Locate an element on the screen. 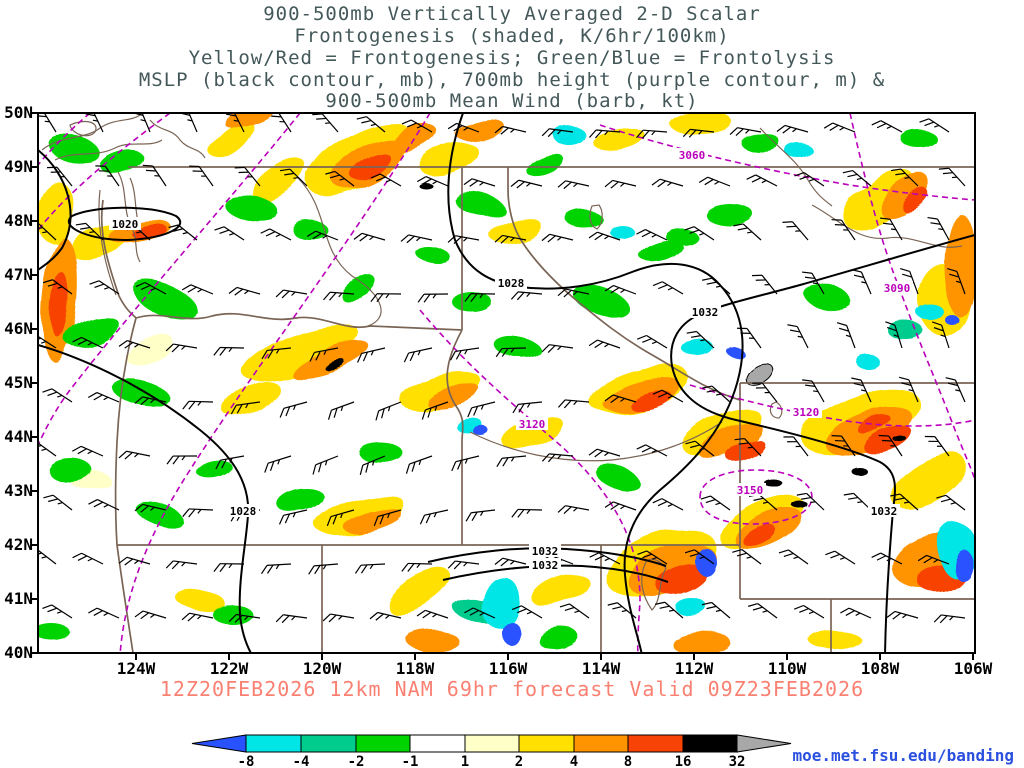 The width and height of the screenshot is (1024, 768). height-label: 3150 is located at coordinates (750, 490).